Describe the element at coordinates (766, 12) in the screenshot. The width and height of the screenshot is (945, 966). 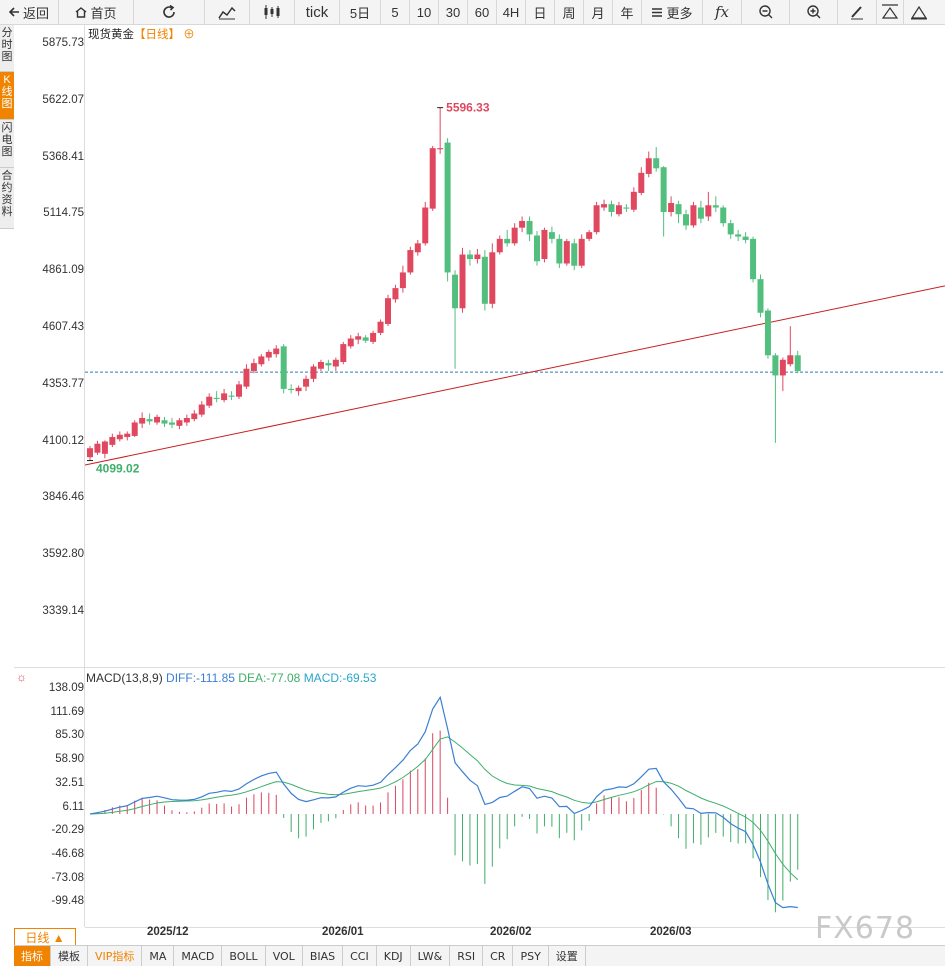
I see `zoom-out-button` at that location.